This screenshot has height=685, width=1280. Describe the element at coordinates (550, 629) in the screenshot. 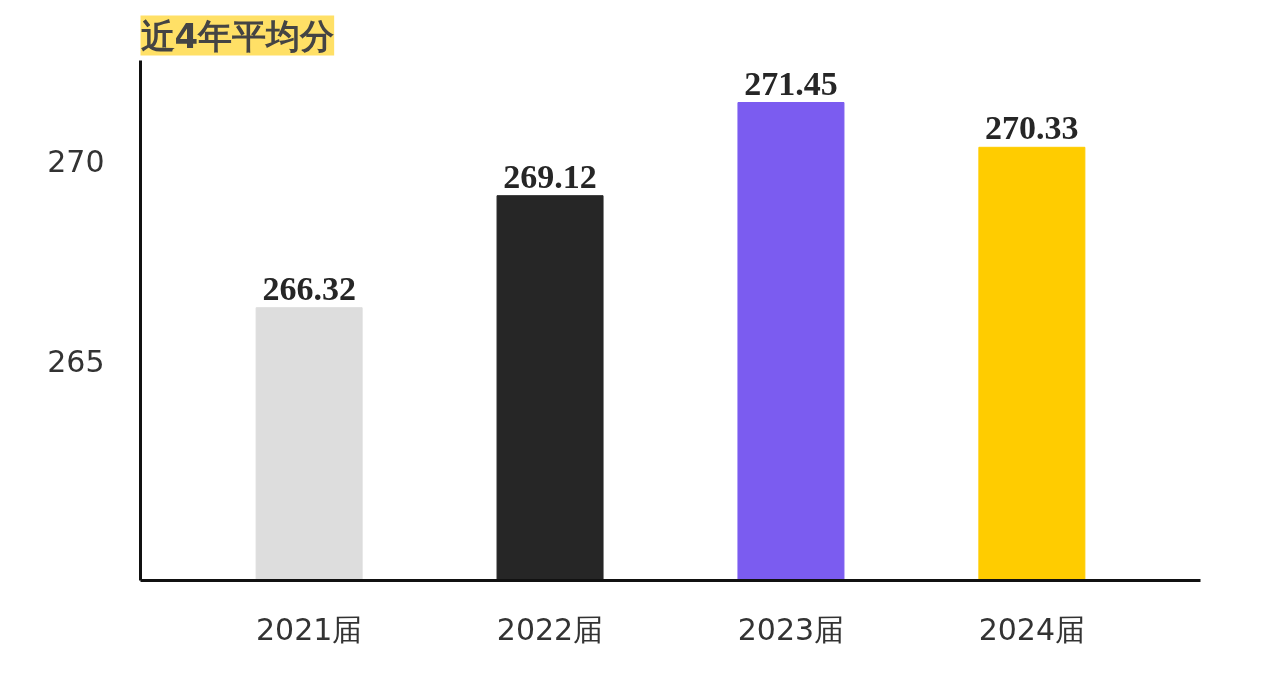

I see `x-tick-label: 2022届` at that location.